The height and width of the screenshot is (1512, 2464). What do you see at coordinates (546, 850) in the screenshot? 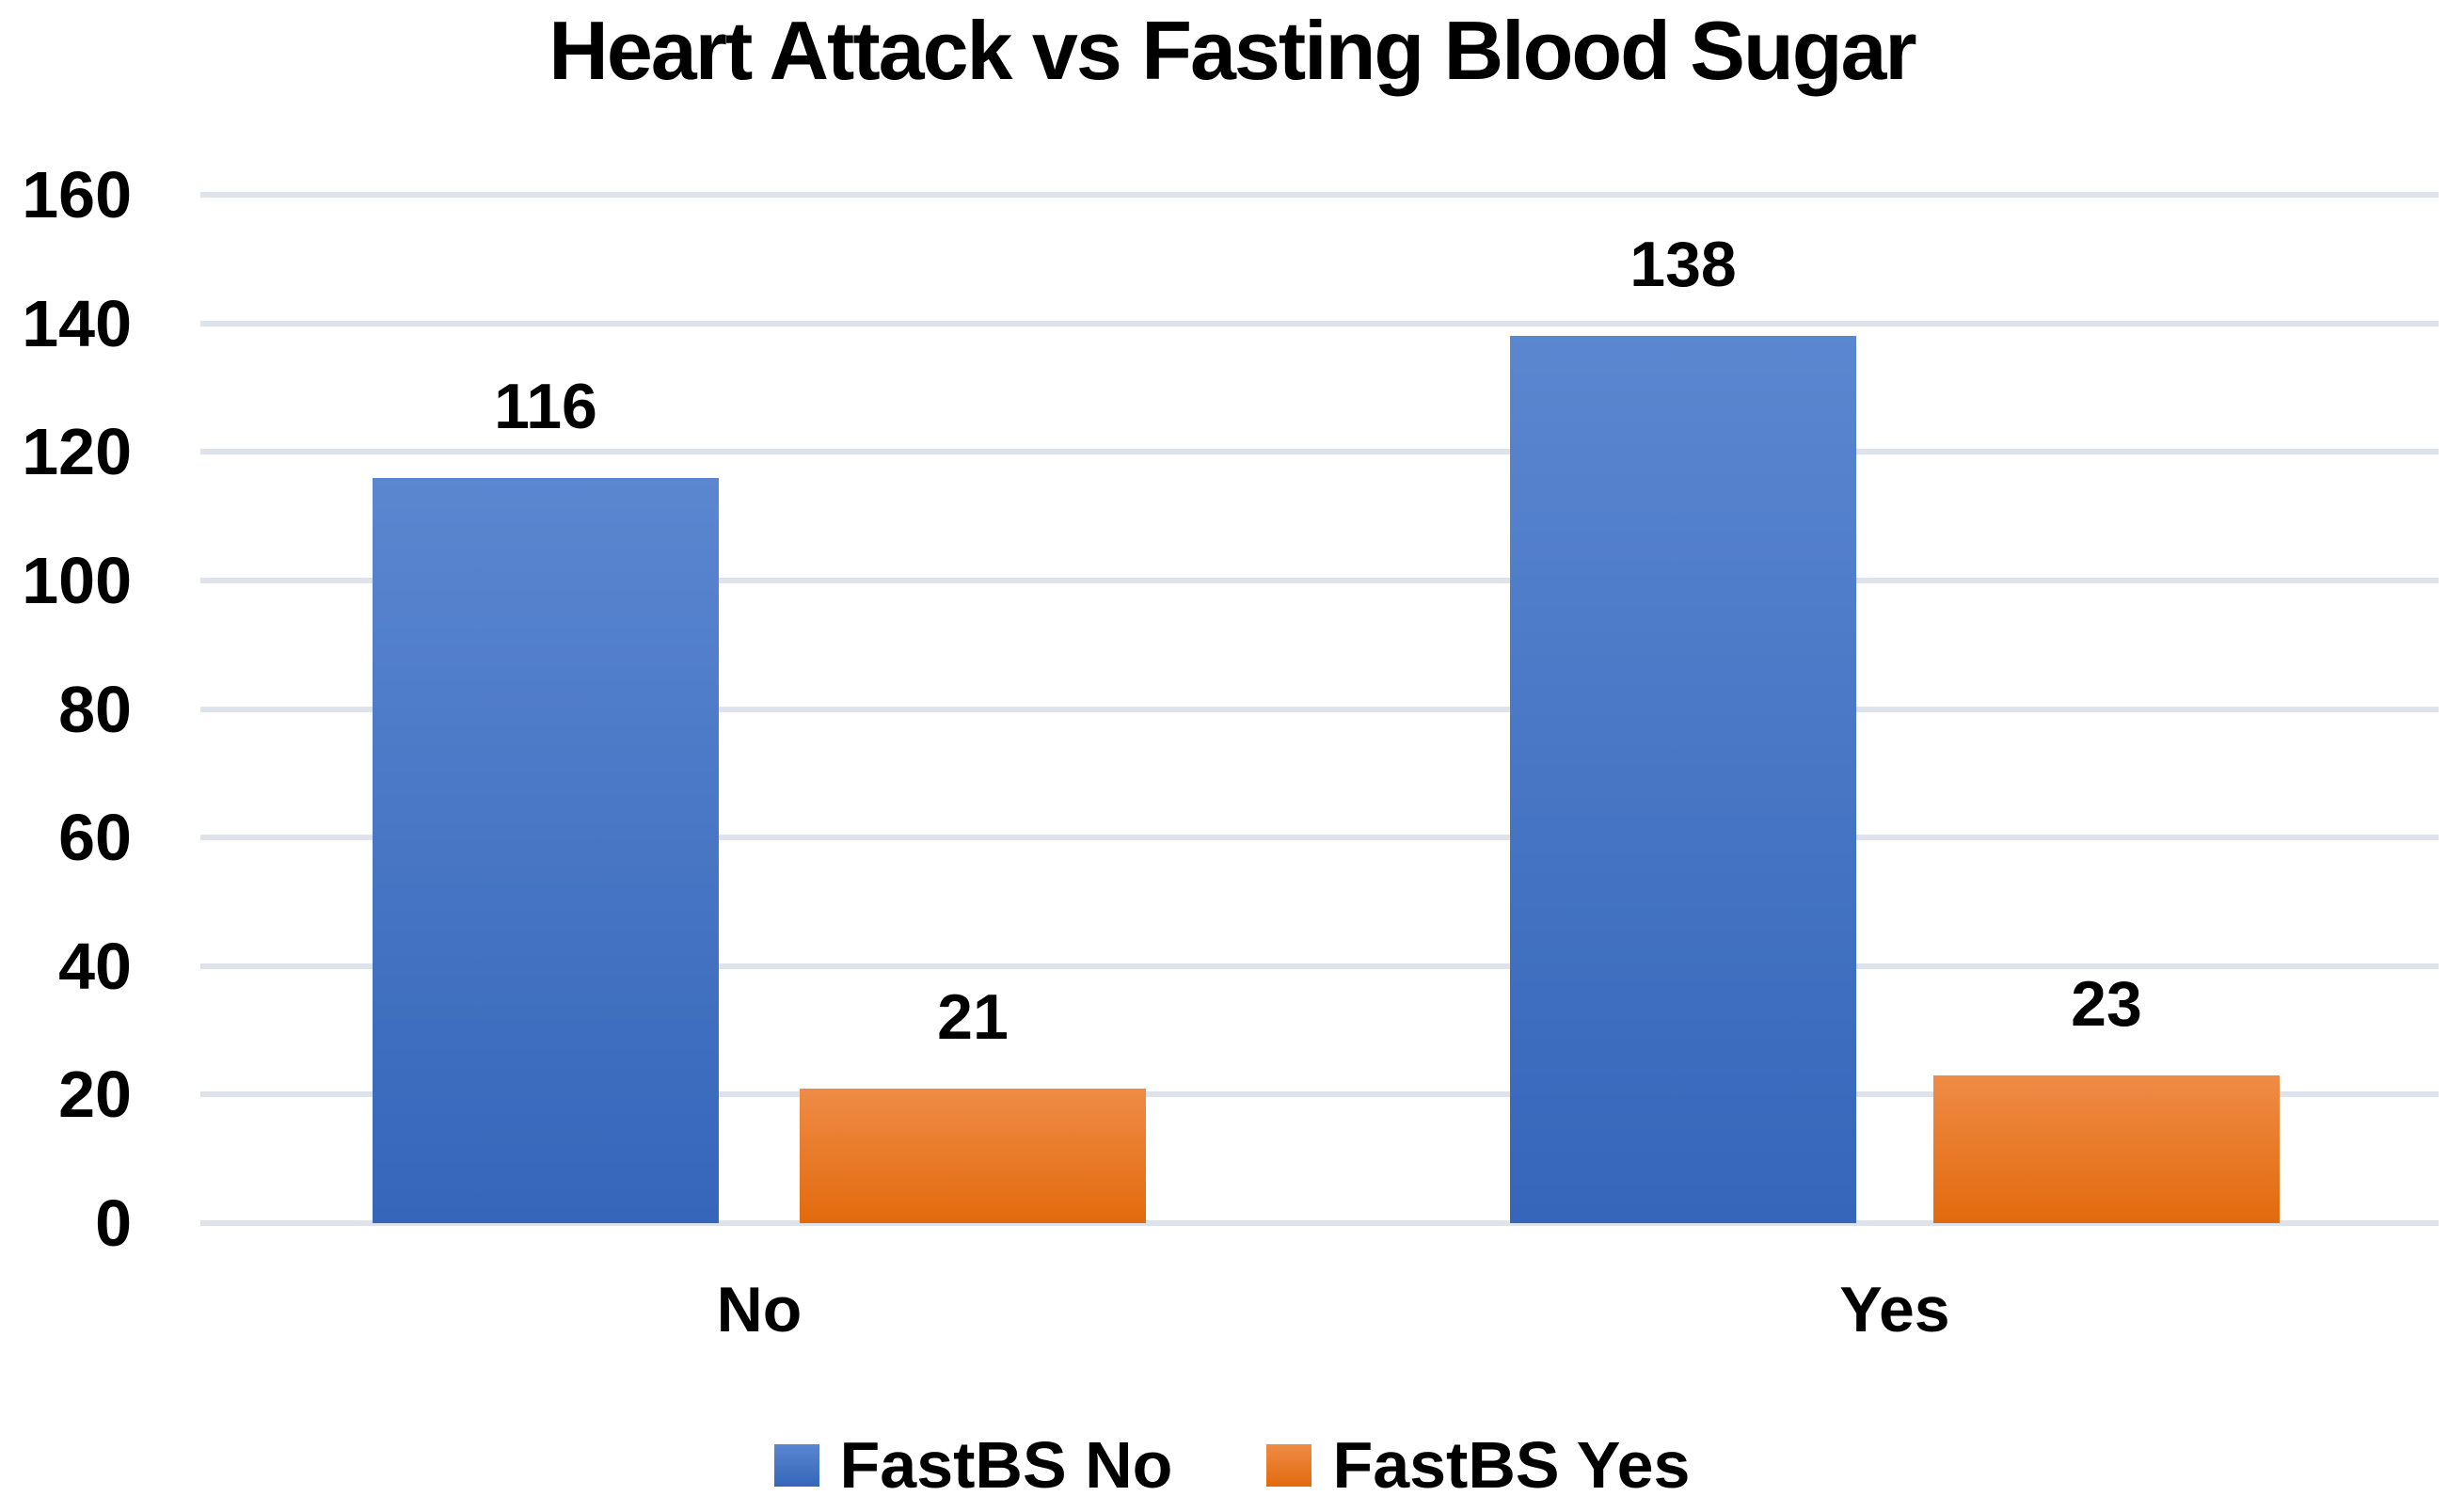
I see `bar-fastbs-no-no` at bounding box center [546, 850].